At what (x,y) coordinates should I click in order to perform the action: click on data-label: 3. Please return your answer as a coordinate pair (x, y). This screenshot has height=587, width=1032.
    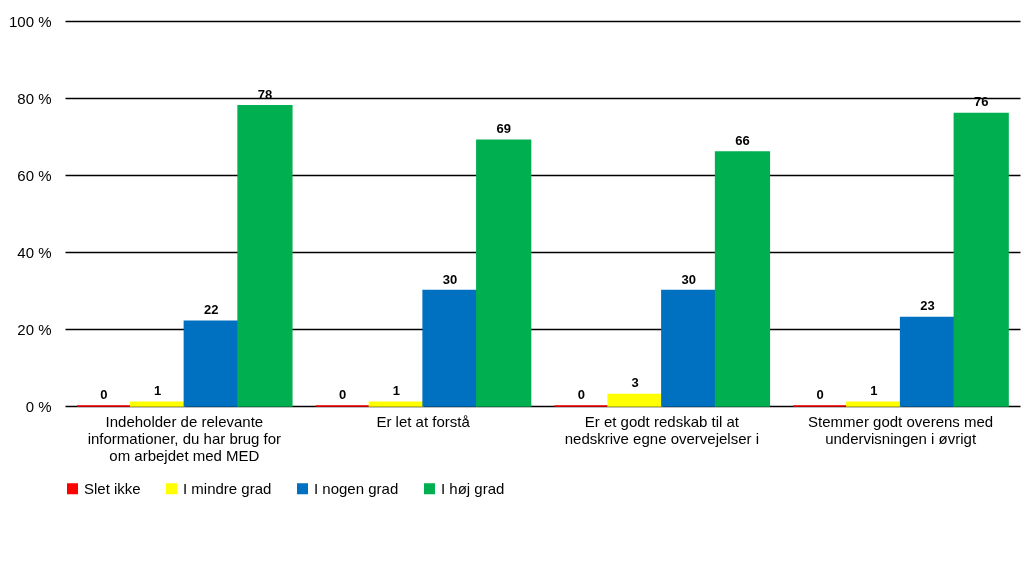
    Looking at the image, I should click on (635, 383).